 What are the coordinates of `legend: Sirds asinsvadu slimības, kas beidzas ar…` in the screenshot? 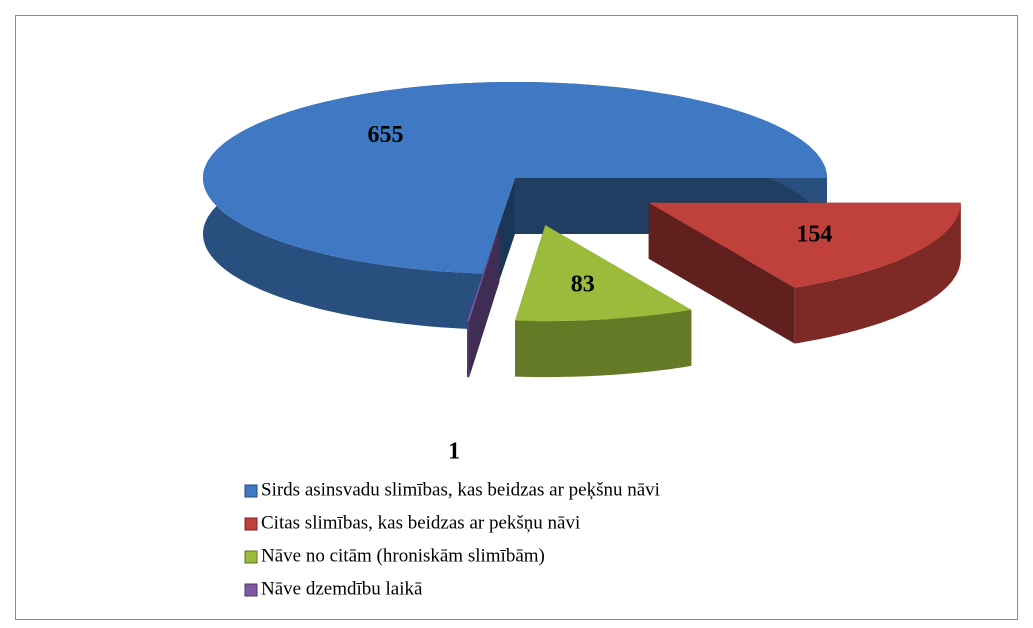 It's located at (452, 539).